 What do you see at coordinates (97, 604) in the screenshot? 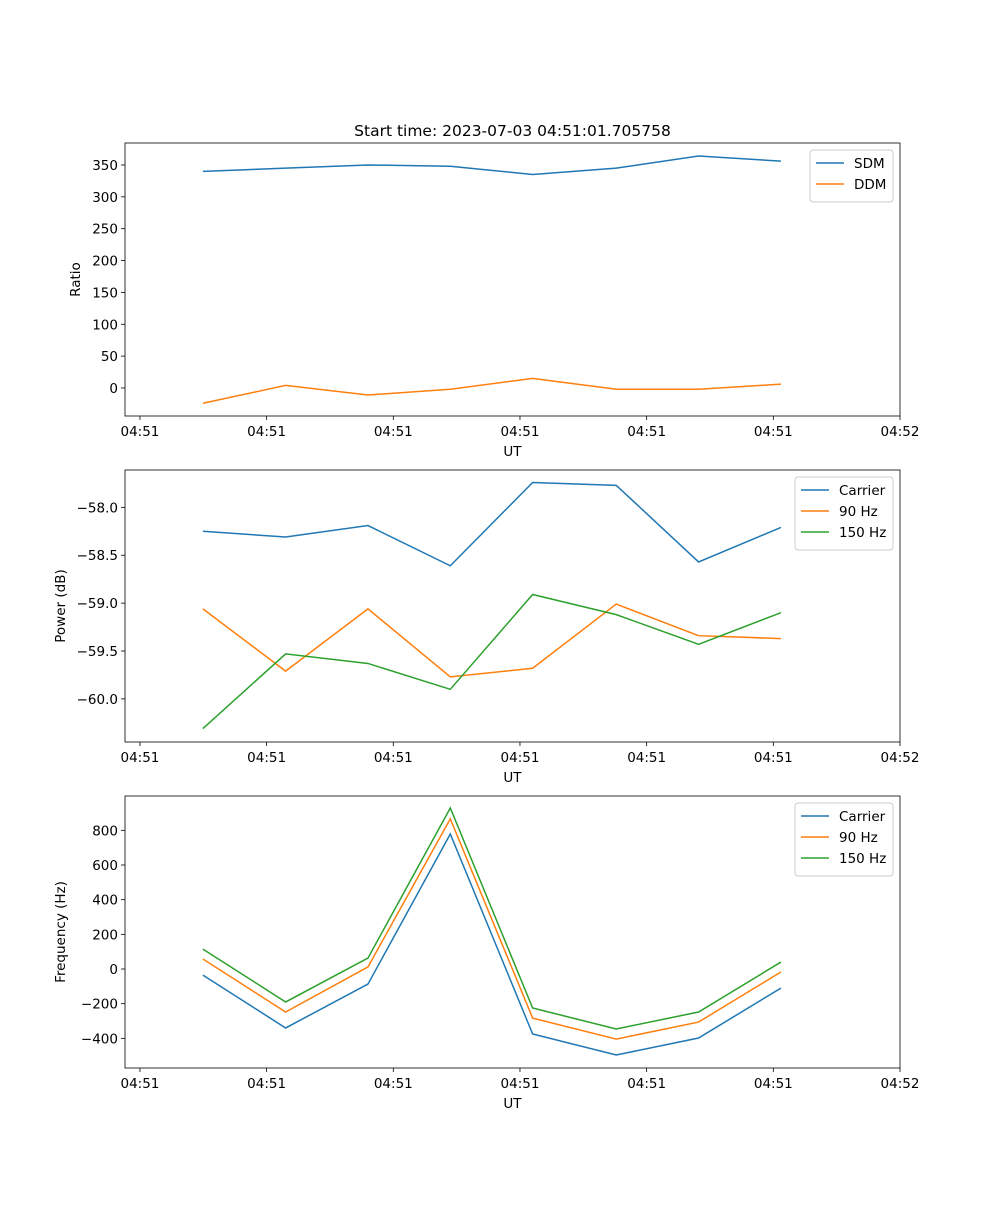
I see `y-tick-label: −59.0` at bounding box center [97, 604].